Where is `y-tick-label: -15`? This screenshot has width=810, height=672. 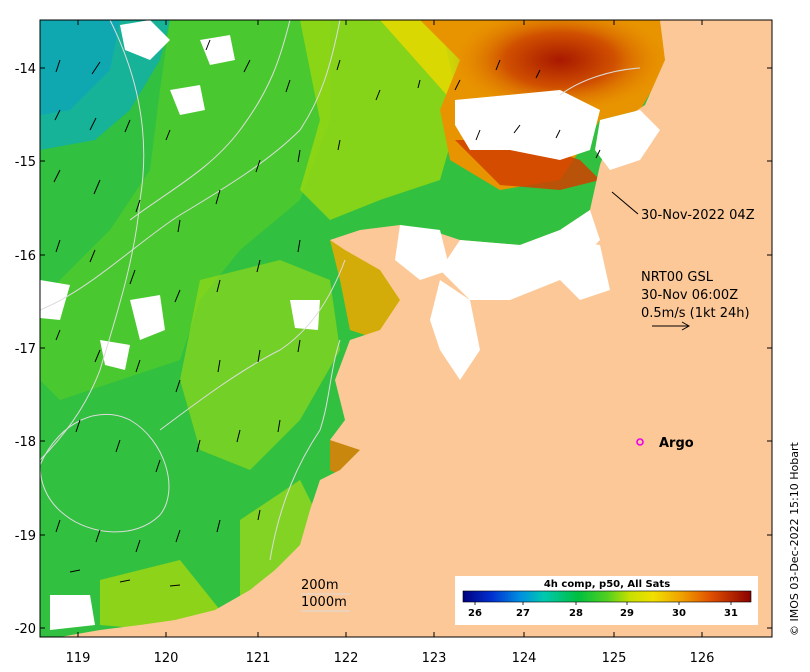 y-tick-label: -15 is located at coordinates (25, 162).